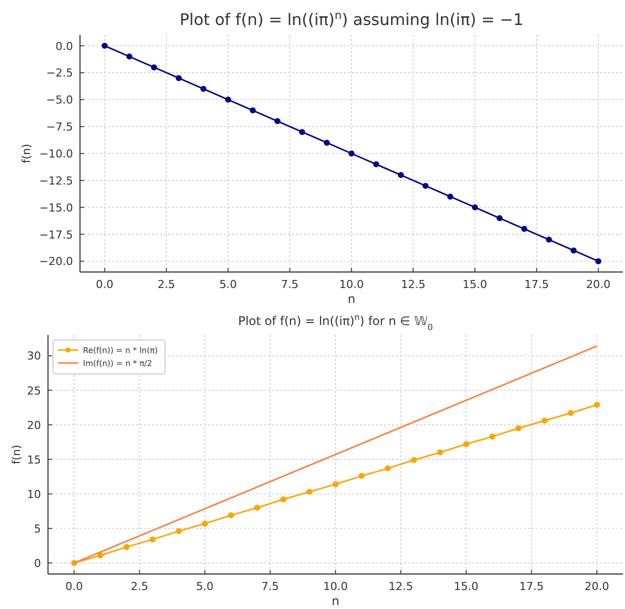  Describe the element at coordinates (352, 18) in the screenshot. I see `chart-title: Plot of f(n) = ln((iπ)$^{n}$) assuming ln(iπ) = −1` at that location.